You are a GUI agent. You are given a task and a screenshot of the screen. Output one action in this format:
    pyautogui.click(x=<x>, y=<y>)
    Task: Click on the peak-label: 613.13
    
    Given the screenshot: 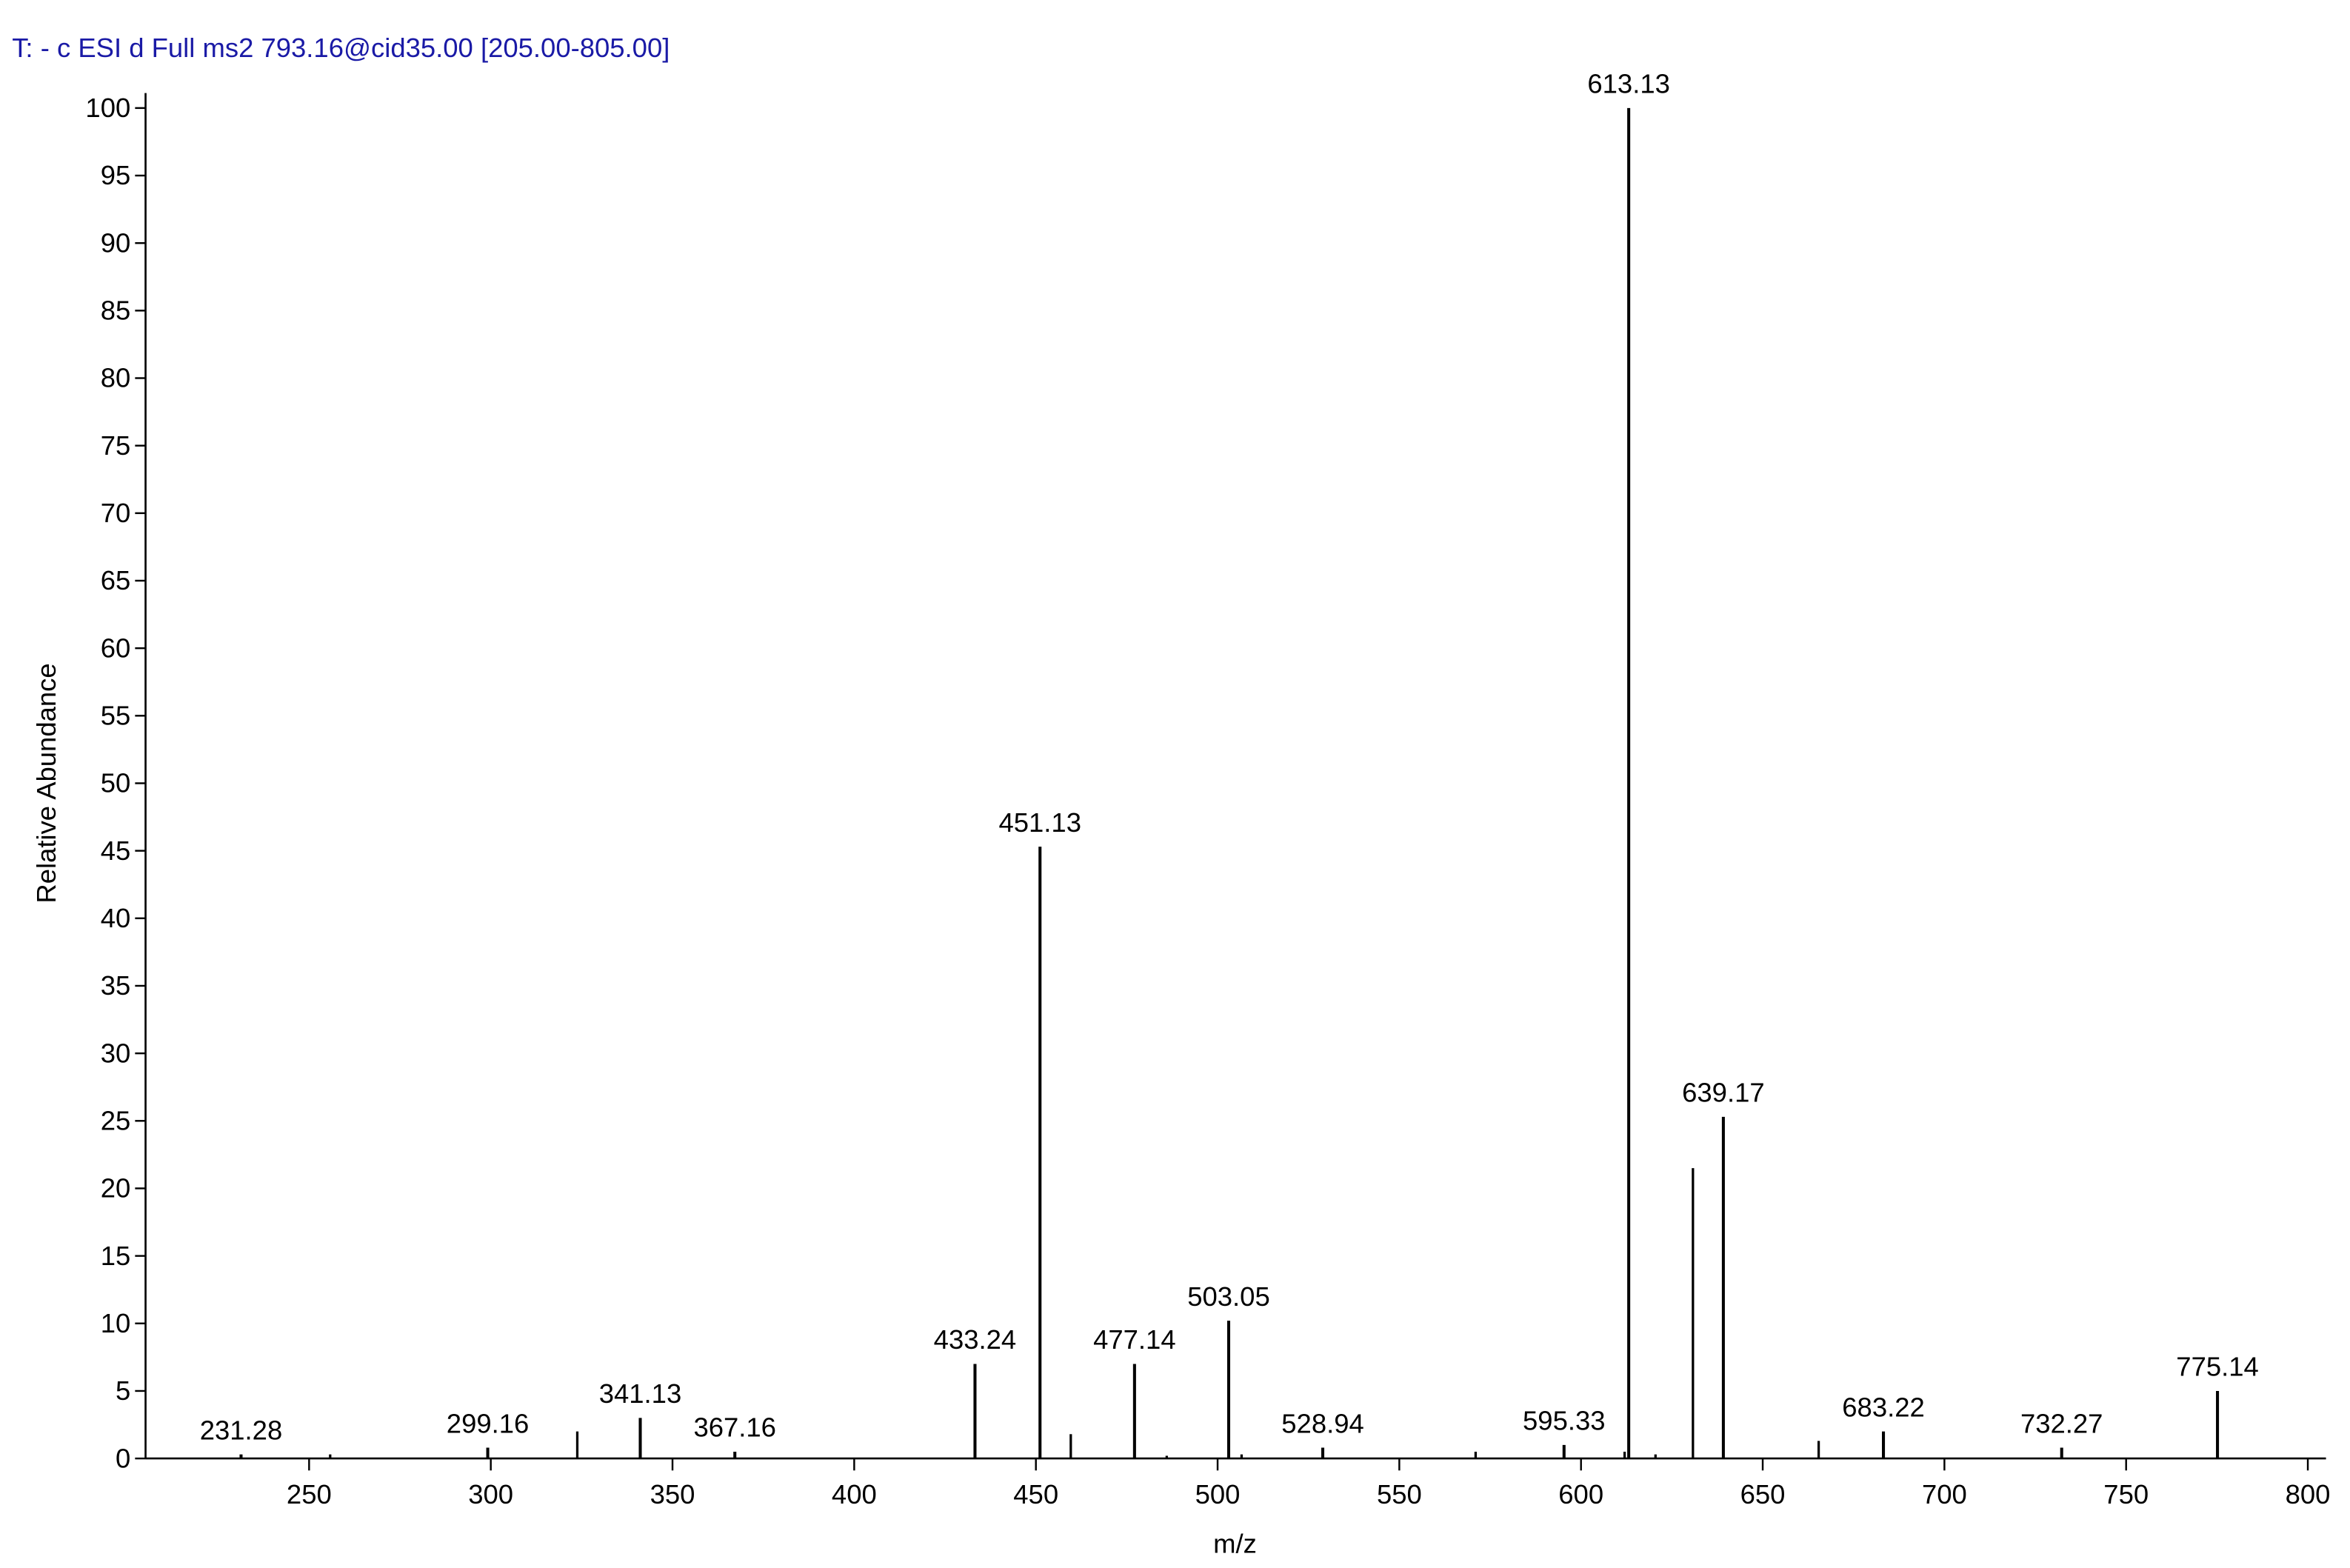 What is the action you would take?
    pyautogui.click(x=1628, y=84)
    